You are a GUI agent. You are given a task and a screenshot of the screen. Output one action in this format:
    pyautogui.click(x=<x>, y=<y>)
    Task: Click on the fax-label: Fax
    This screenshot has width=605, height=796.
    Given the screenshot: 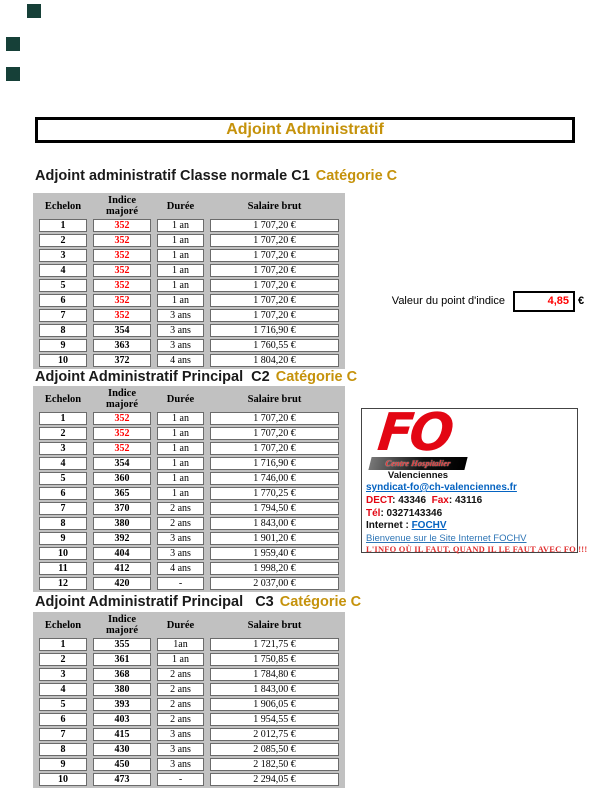 What is the action you would take?
    pyautogui.click(x=440, y=500)
    